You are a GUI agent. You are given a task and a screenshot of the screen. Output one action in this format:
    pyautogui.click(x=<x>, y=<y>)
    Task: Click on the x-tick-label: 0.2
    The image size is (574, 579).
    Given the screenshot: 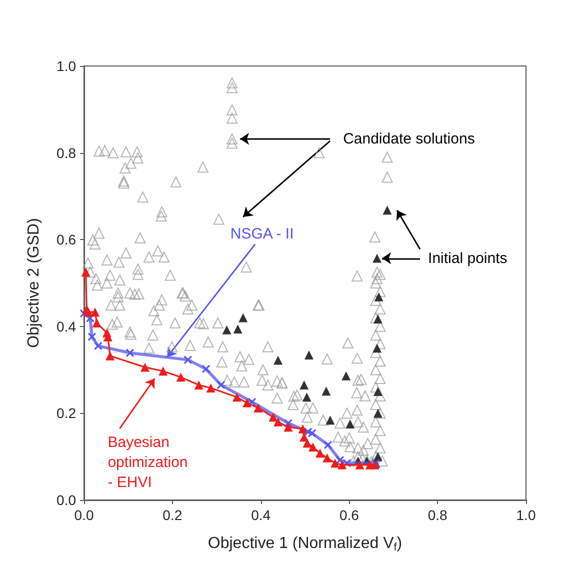 What is the action you would take?
    pyautogui.click(x=172, y=515)
    